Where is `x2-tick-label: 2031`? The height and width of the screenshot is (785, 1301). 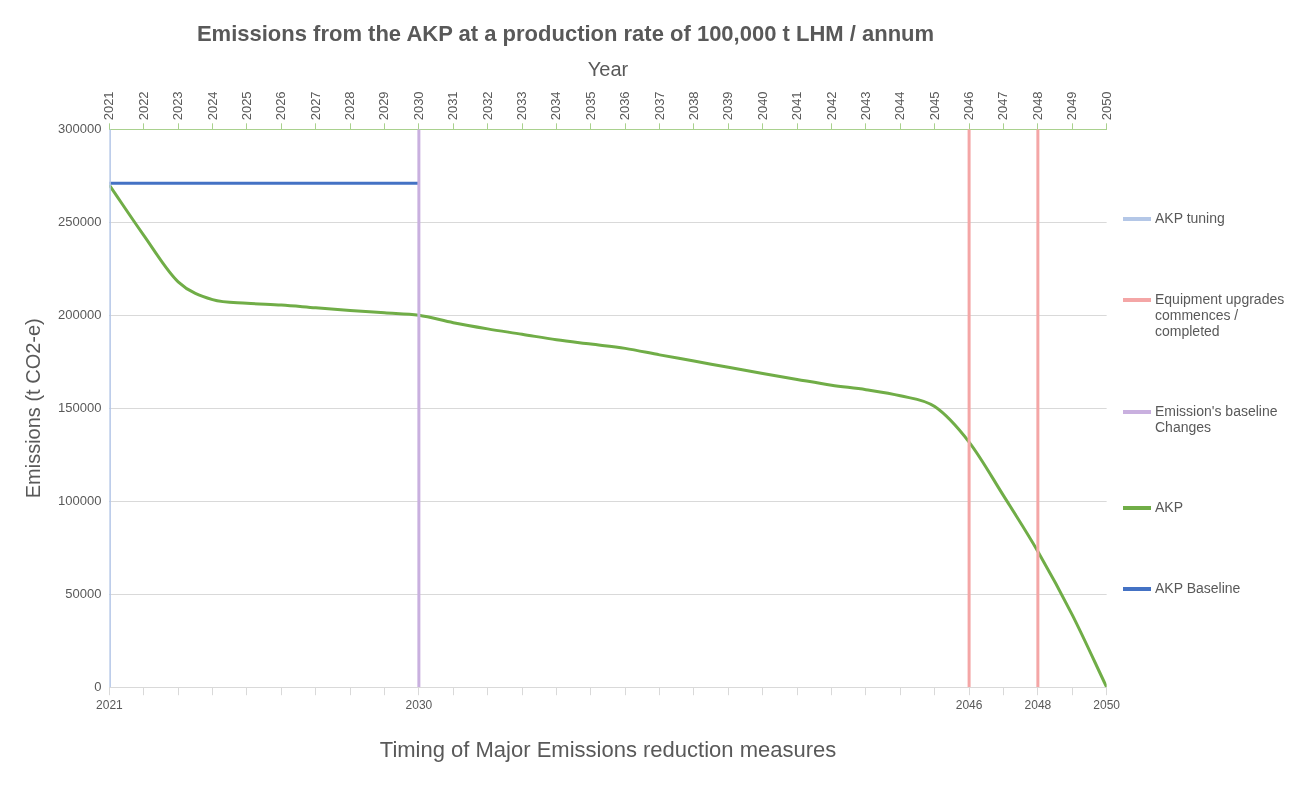
x2-tick-label: 2031 is located at coordinates (453, 106).